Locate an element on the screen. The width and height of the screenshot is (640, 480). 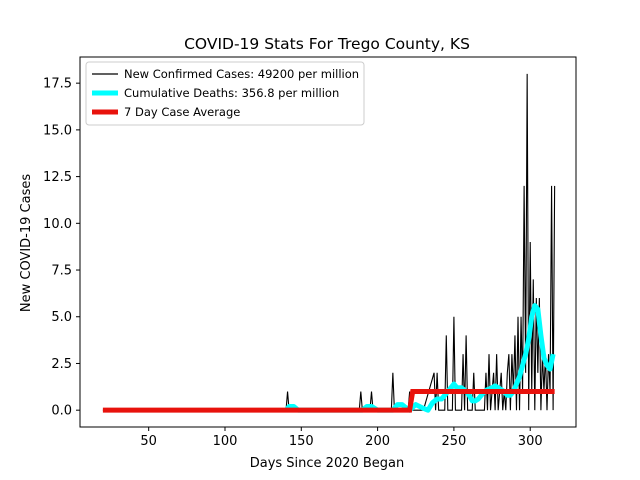
y-ticks: 0.0 2.5 5.0 7.5 10.0 12.5 15.0 17.5 is located at coordinates (61, 248).